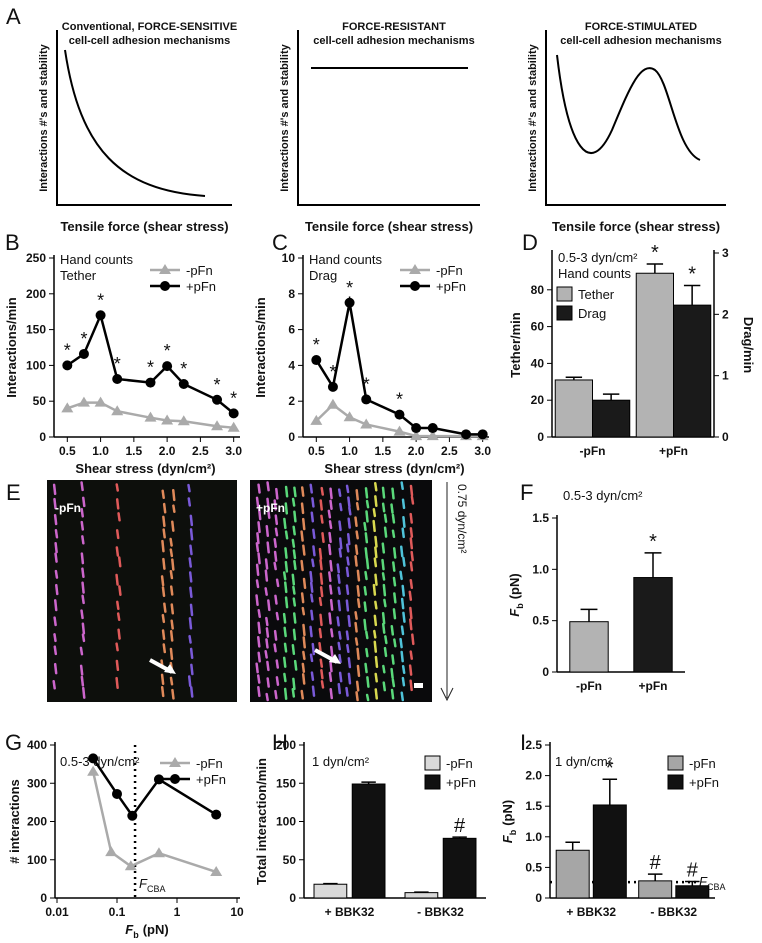  What do you see at coordinates (449, 270) in the screenshot?
I see `legend-label: -pFn` at bounding box center [449, 270].